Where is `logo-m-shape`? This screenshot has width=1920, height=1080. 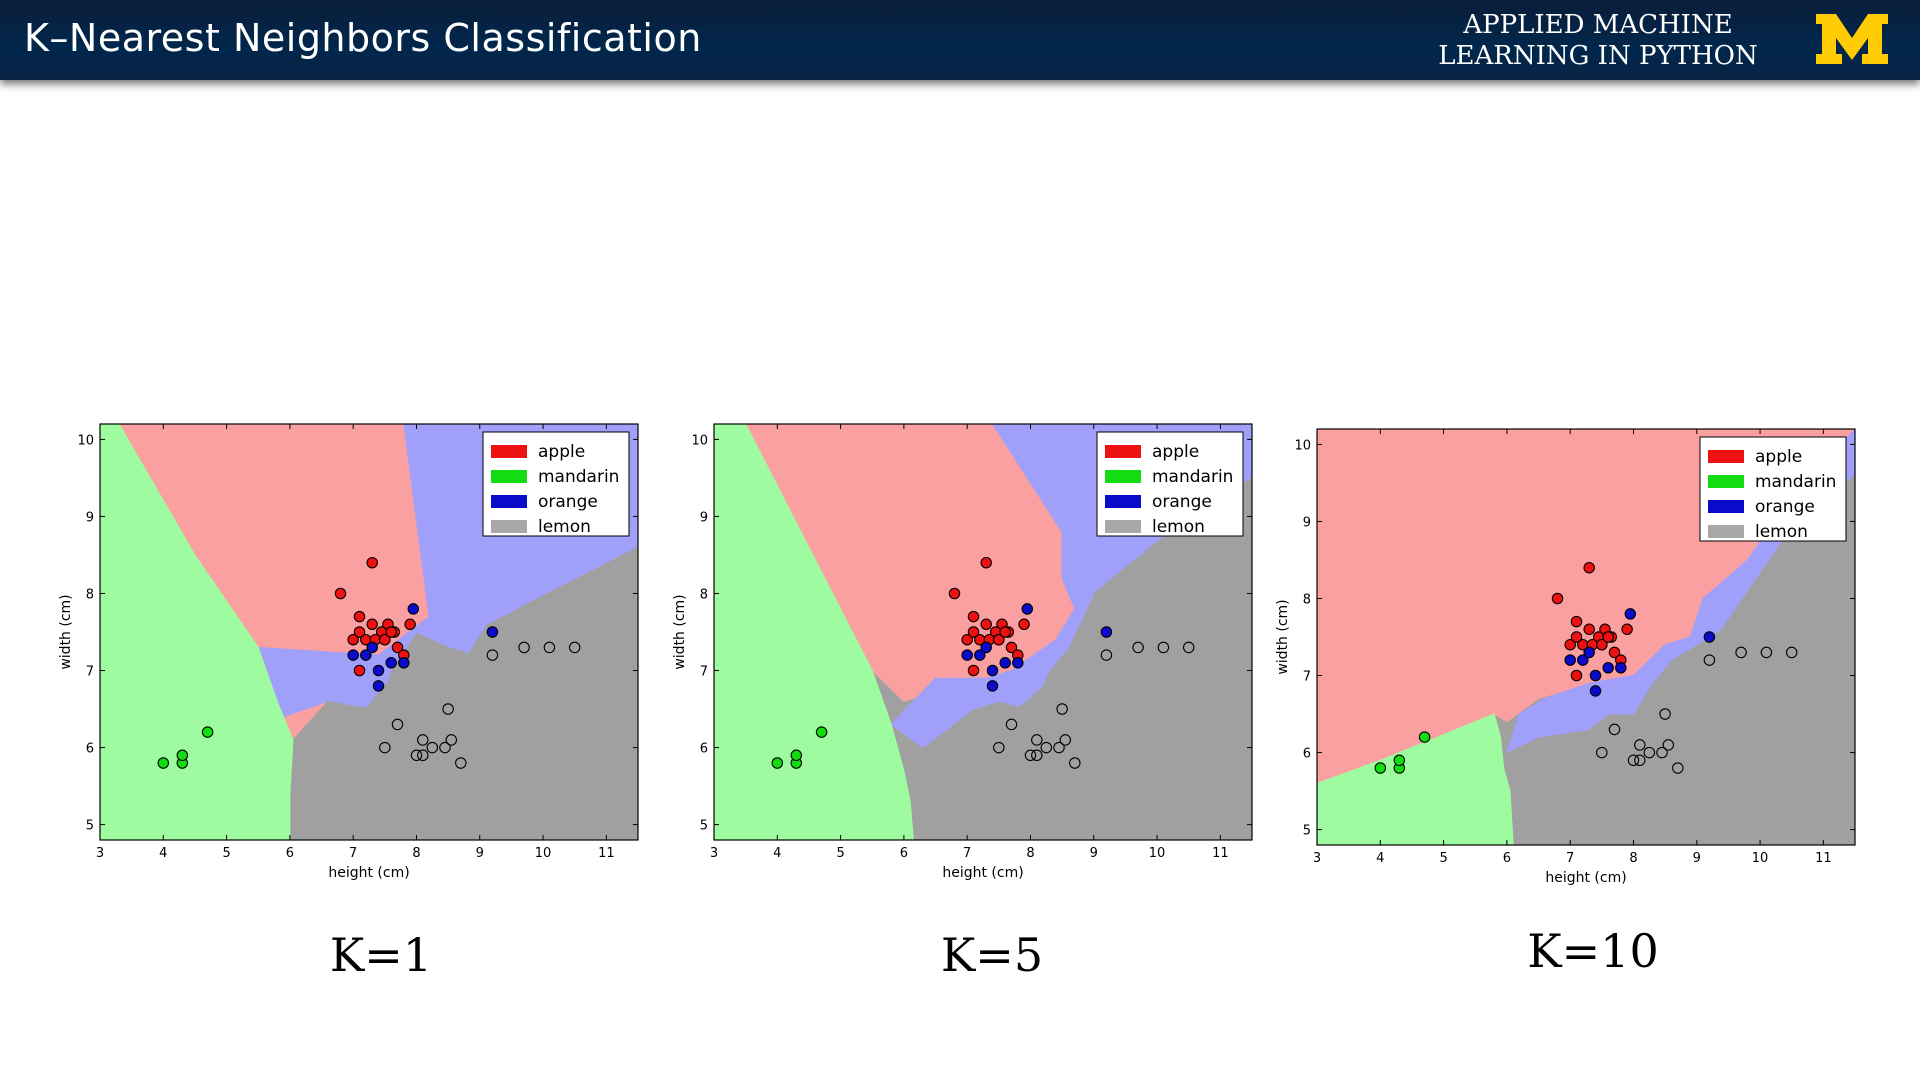 logo-m-shape is located at coordinates (1852, 39).